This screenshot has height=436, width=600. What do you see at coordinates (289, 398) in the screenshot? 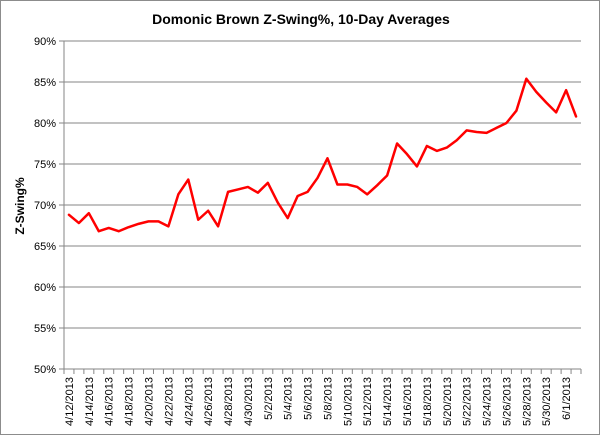
I see `x-tick-label: 5/4/2013` at bounding box center [289, 398].